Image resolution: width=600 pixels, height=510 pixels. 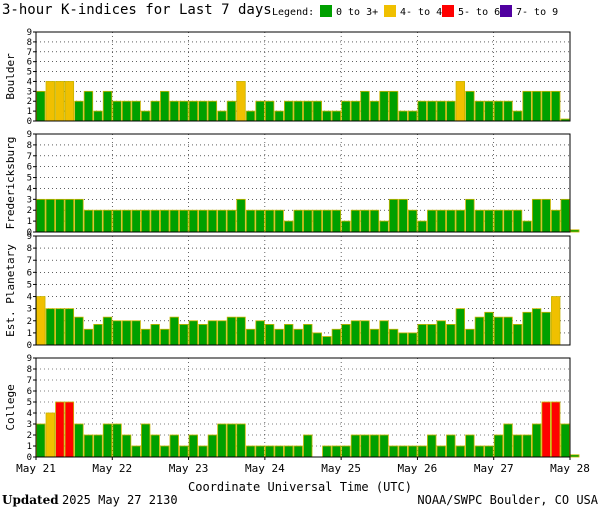 I want to click on y-tick-label: 1, so click(x=29, y=222).